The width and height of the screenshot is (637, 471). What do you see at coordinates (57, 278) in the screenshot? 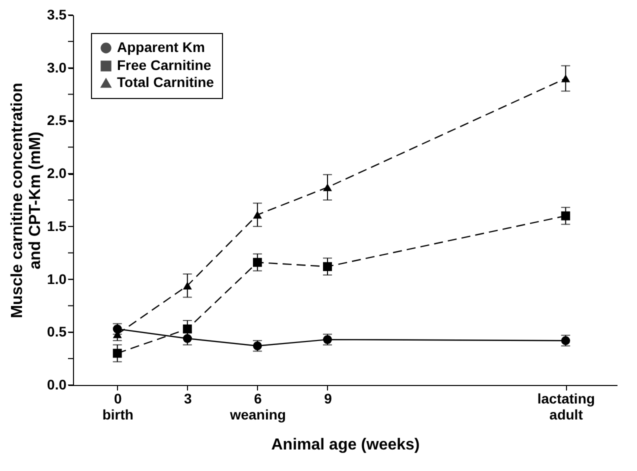
I see `y-tick-label: 1.0` at bounding box center [57, 278].